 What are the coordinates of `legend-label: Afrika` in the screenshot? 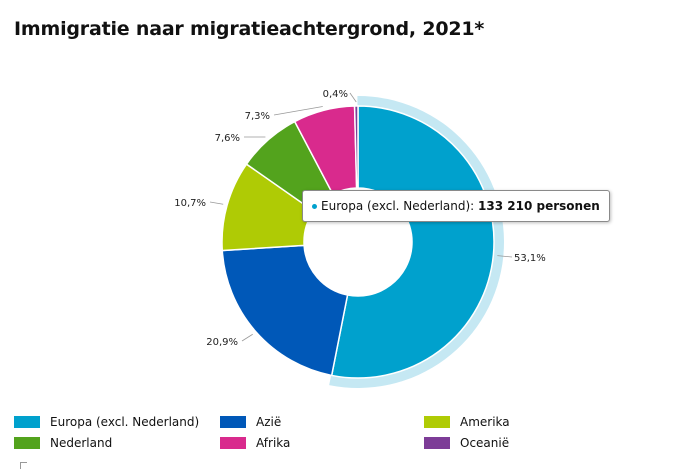 It's located at (273, 443).